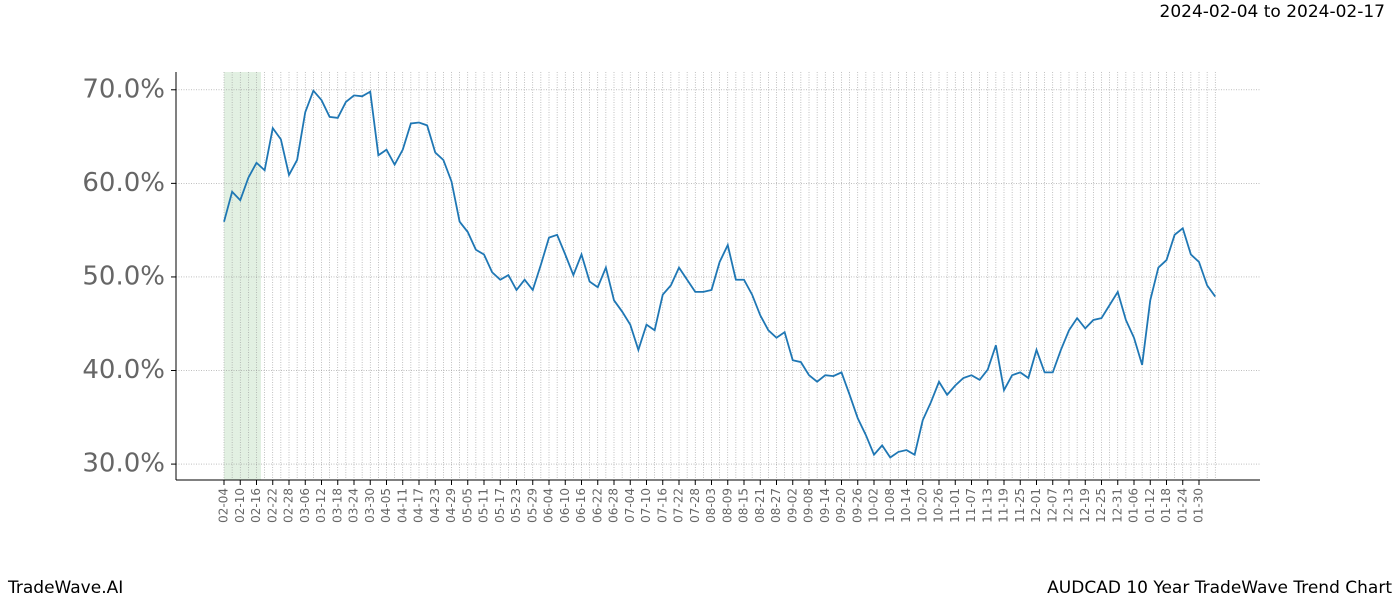  I want to click on x-tick-label: 03-12, so click(321, 505).